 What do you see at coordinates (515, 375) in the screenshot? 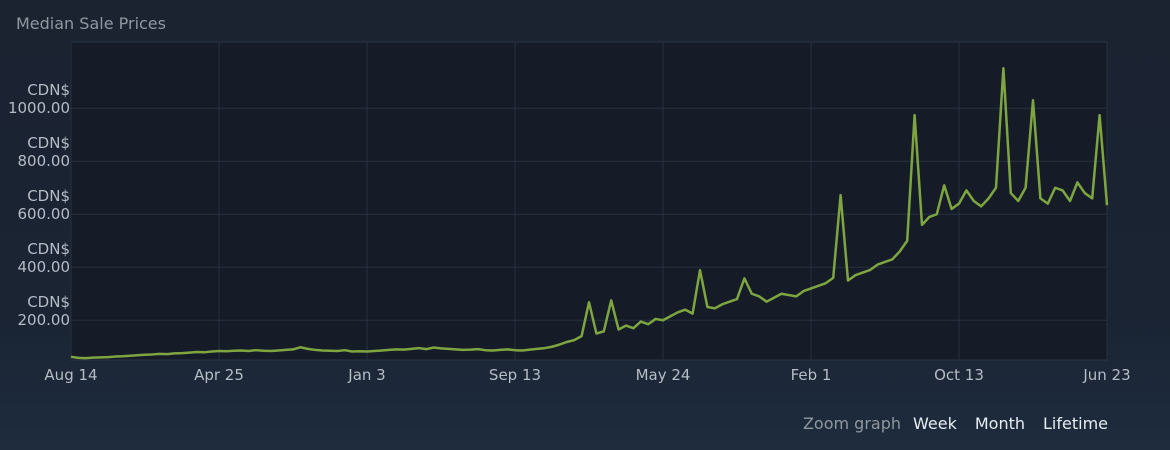
I see `x-tick-label: Sep 13` at bounding box center [515, 375].